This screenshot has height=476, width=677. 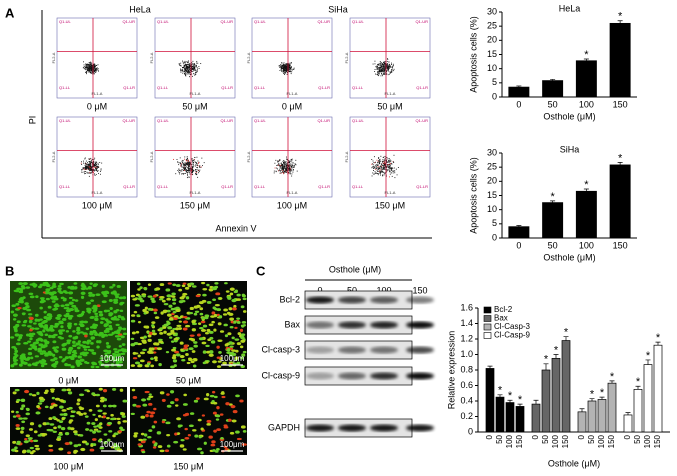 I want to click on cell-line-label: SiHa, so click(x=338, y=9).